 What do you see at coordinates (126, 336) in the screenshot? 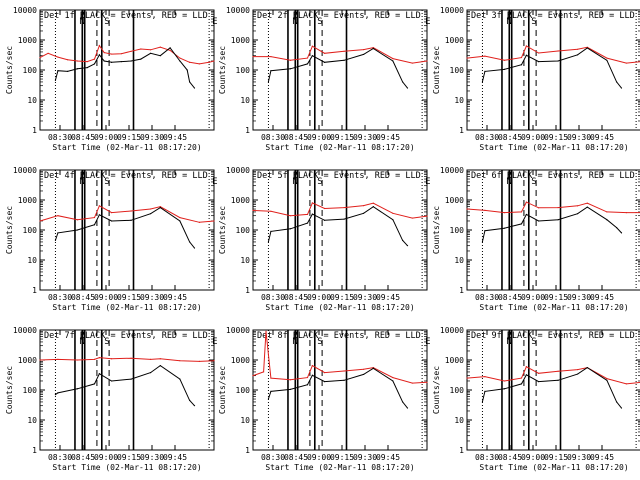
I see `chart-title: Det 7f BLACK = Events, RED = LLD` at bounding box center [126, 336].